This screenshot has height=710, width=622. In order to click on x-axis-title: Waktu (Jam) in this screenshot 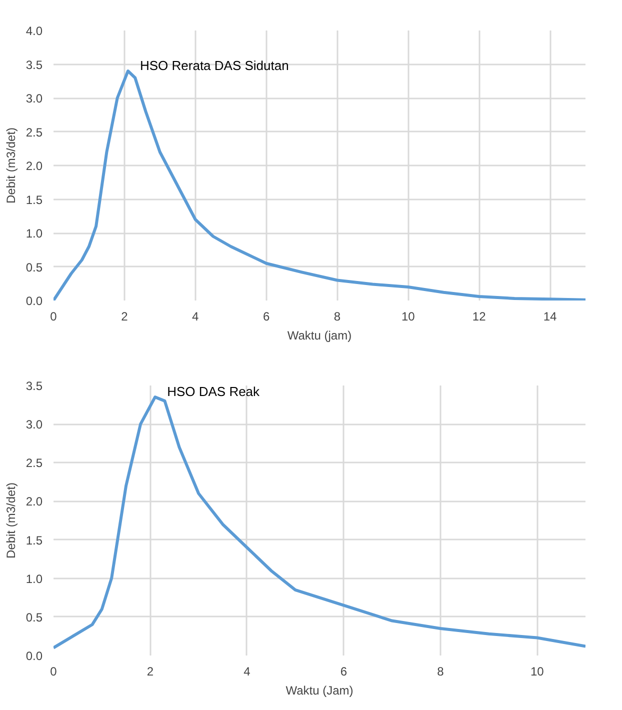, I will do `click(320, 691)`.